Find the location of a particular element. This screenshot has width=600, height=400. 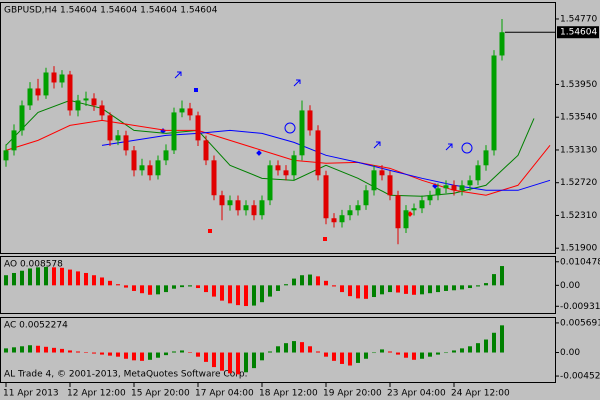

y-tick-label: 1.54770 is located at coordinates (578, 19).